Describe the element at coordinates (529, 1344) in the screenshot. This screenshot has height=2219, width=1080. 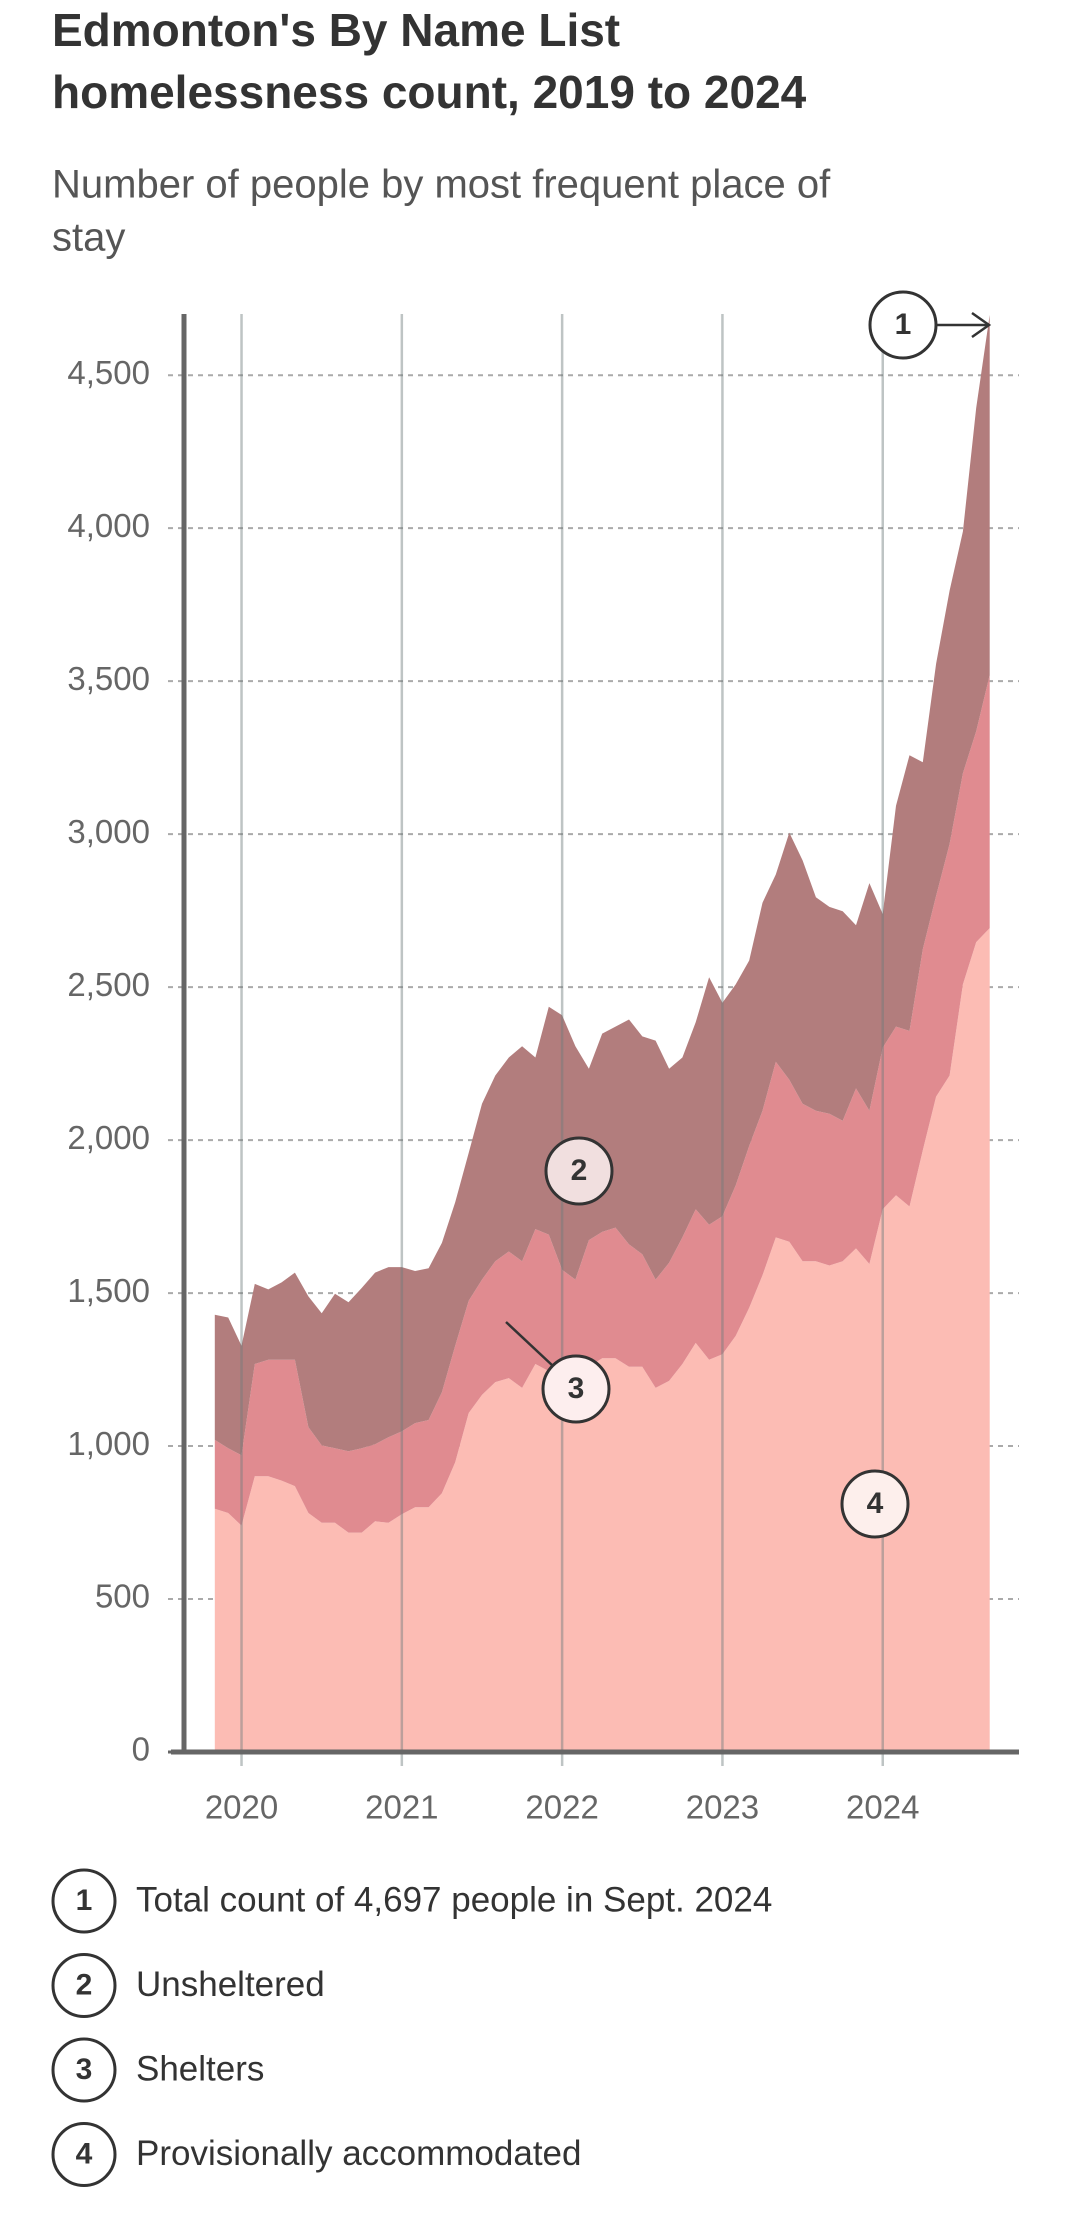
I see `annotation-leader` at that location.